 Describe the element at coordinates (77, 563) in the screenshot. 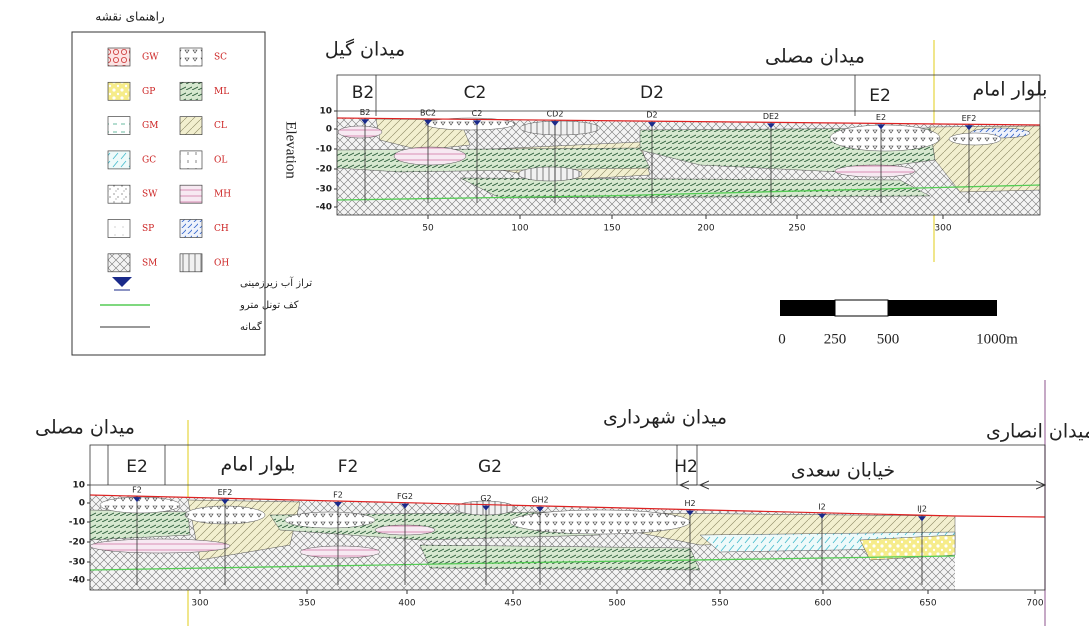

I see `y-tick-label: -30` at that location.